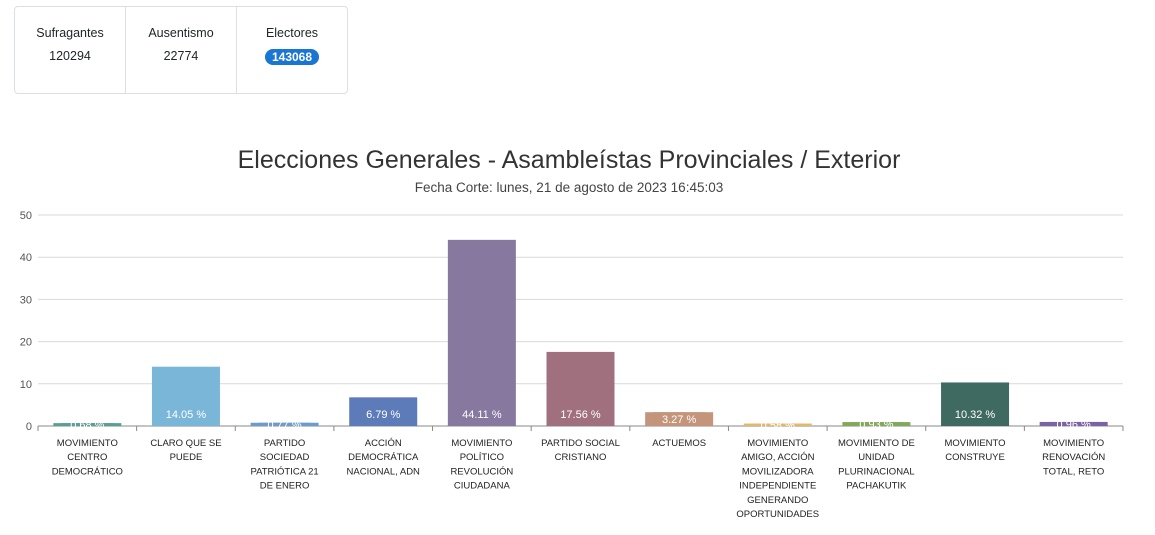 The width and height of the screenshot is (1155, 535). What do you see at coordinates (1073, 471) in the screenshot?
I see `x-category-label-line: TOTAL, RETO` at bounding box center [1073, 471].